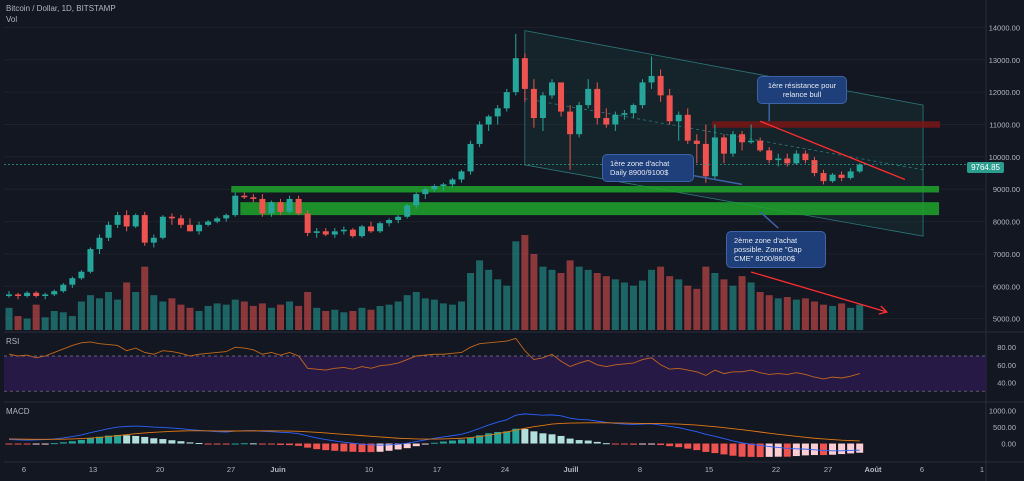  Describe the element at coordinates (434, 432) in the screenshot. I see `macd-line` at that location.